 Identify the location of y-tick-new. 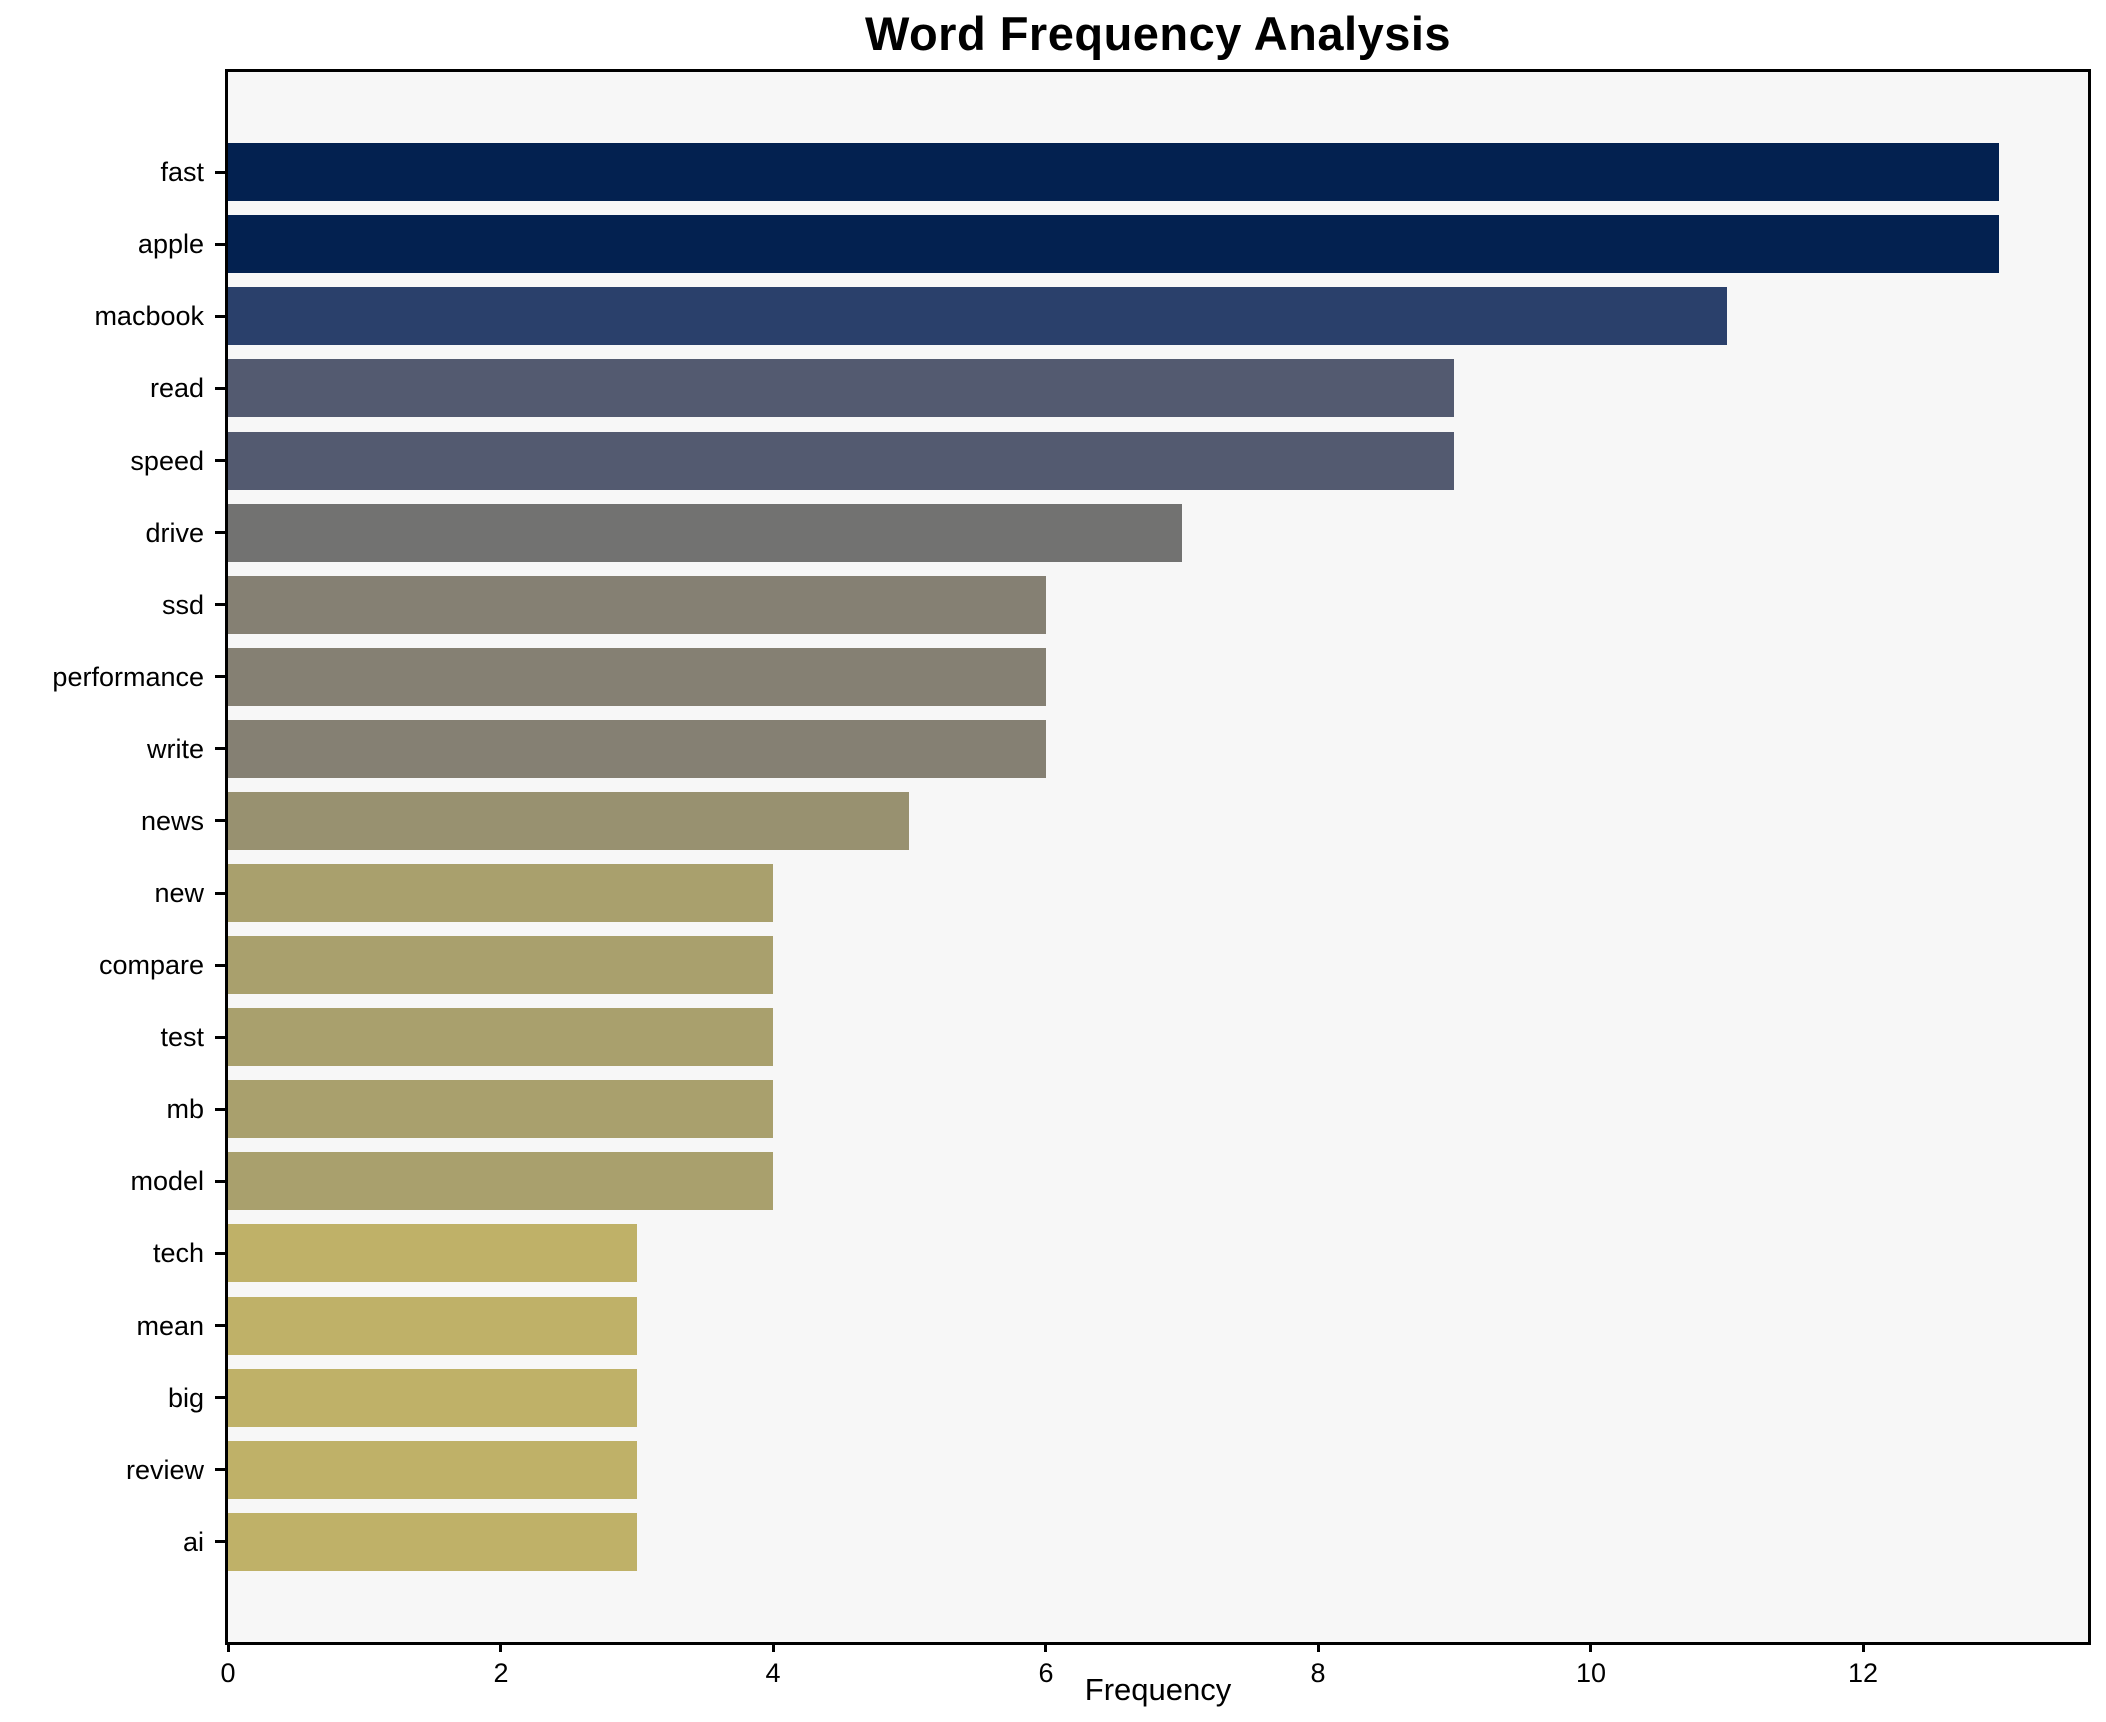
(220, 893).